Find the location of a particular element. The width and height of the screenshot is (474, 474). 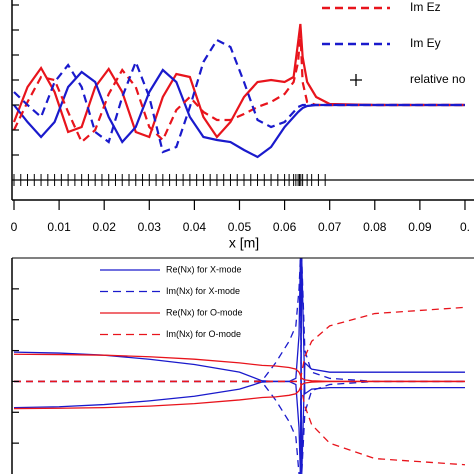

x-axis-label: x [m] is located at coordinates (244, 243).